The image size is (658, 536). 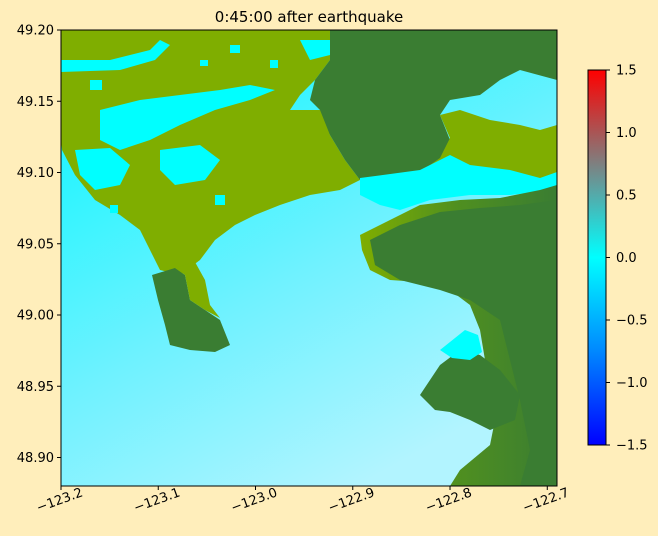 What do you see at coordinates (470, 390) in the screenshot?
I see `southeast-peninsula` at bounding box center [470, 390].